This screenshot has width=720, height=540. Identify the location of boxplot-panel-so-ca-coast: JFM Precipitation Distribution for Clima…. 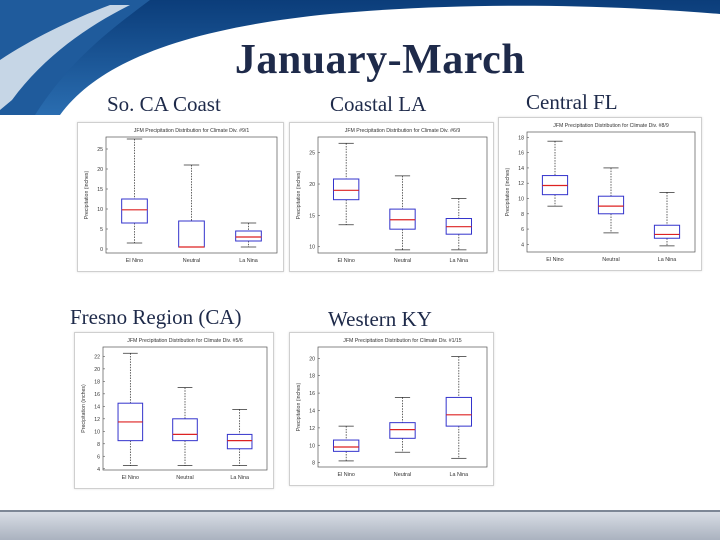
(180, 197).